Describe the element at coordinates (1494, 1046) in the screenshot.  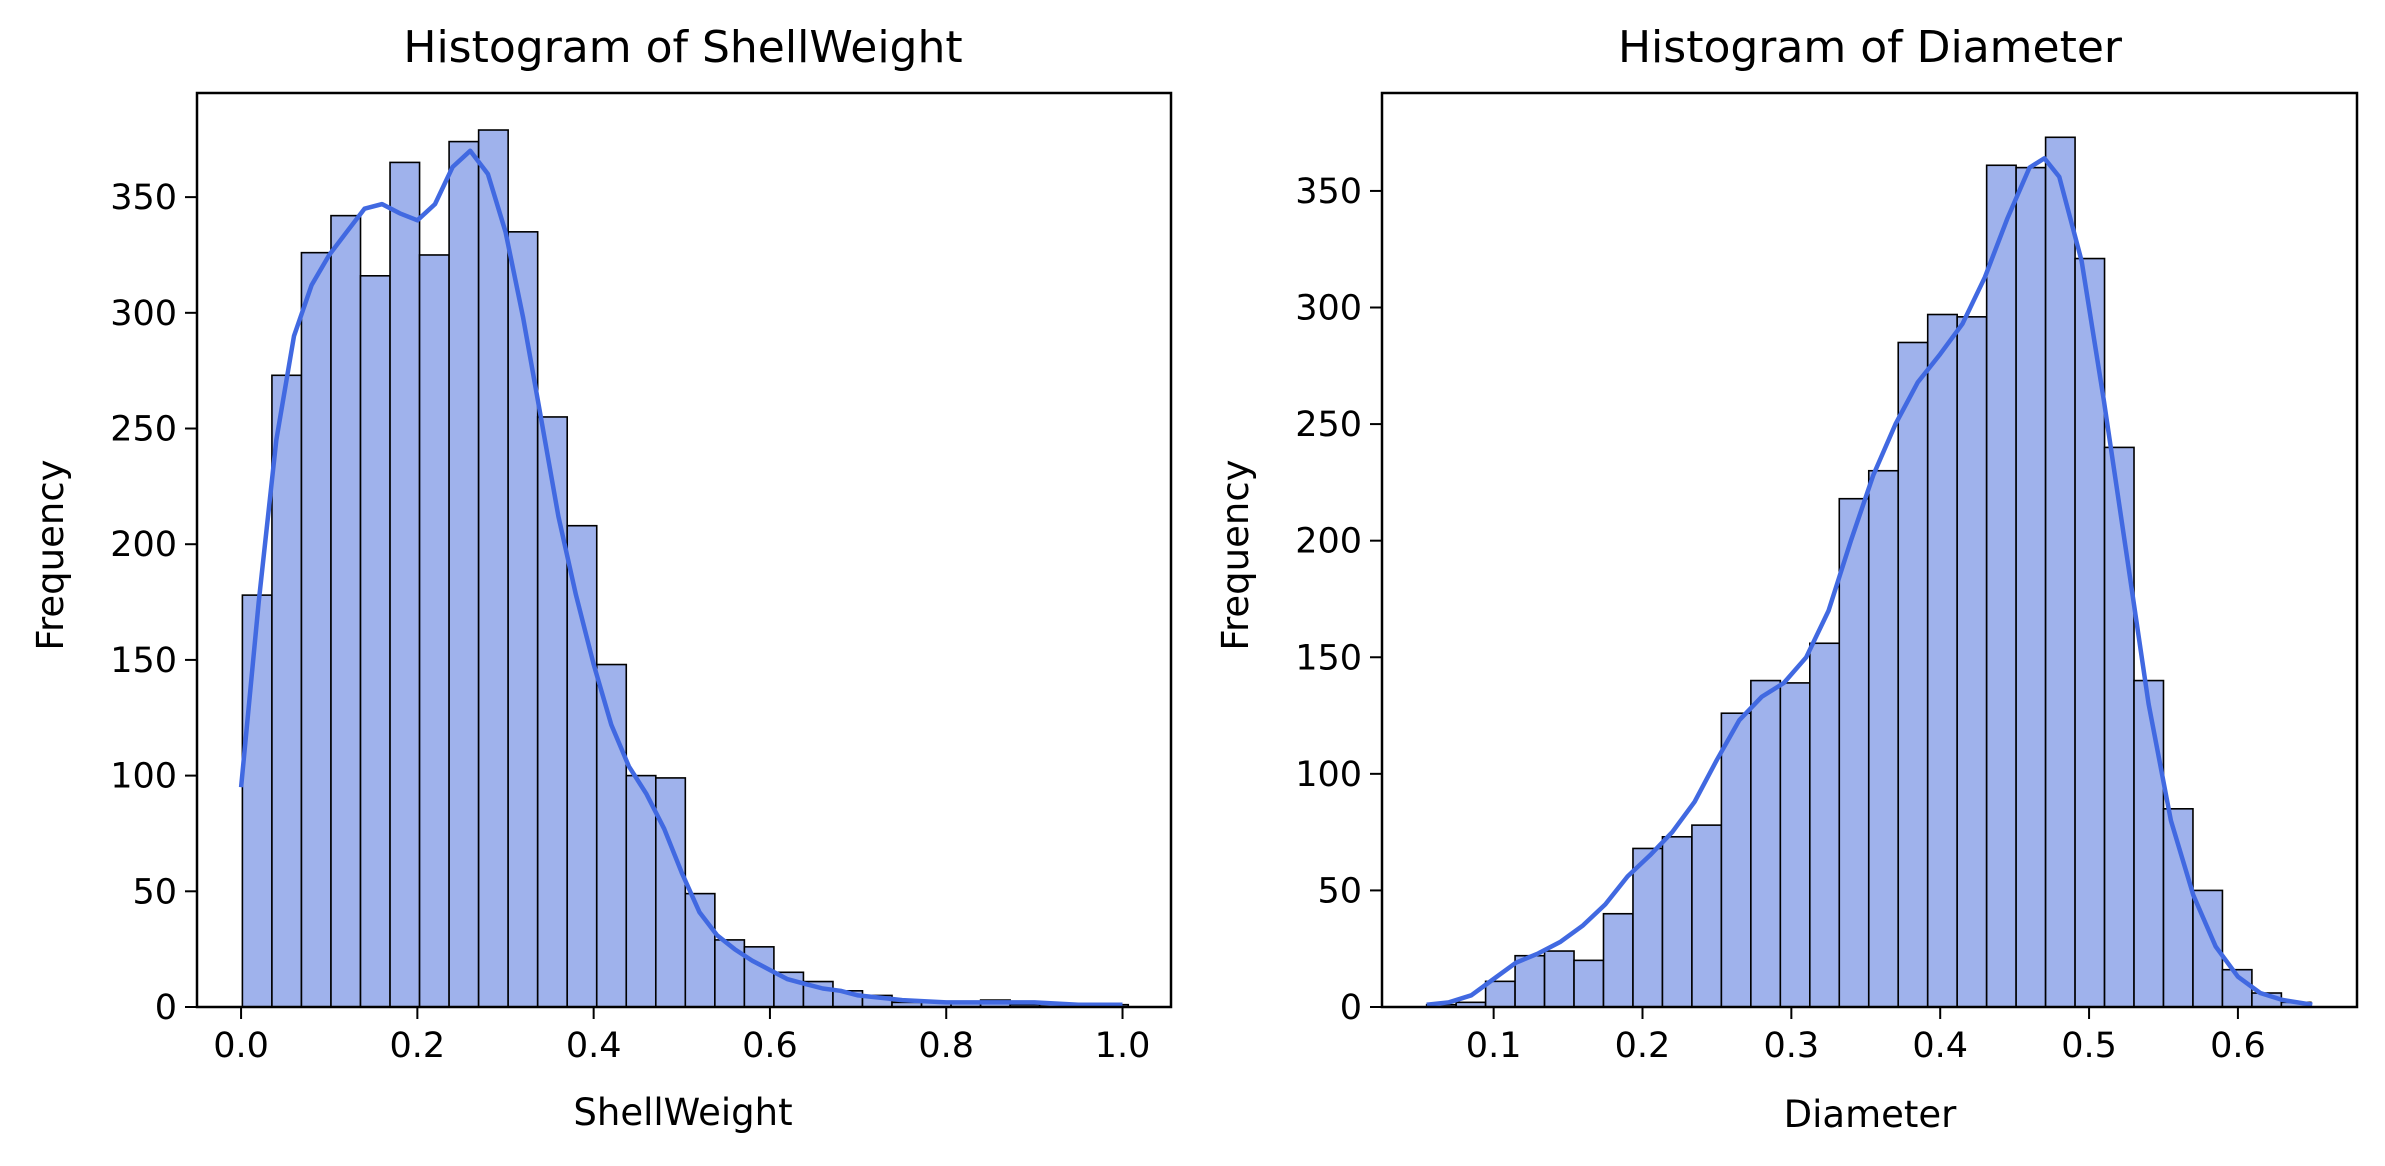
I see `x-tick-label: 0.1` at that location.